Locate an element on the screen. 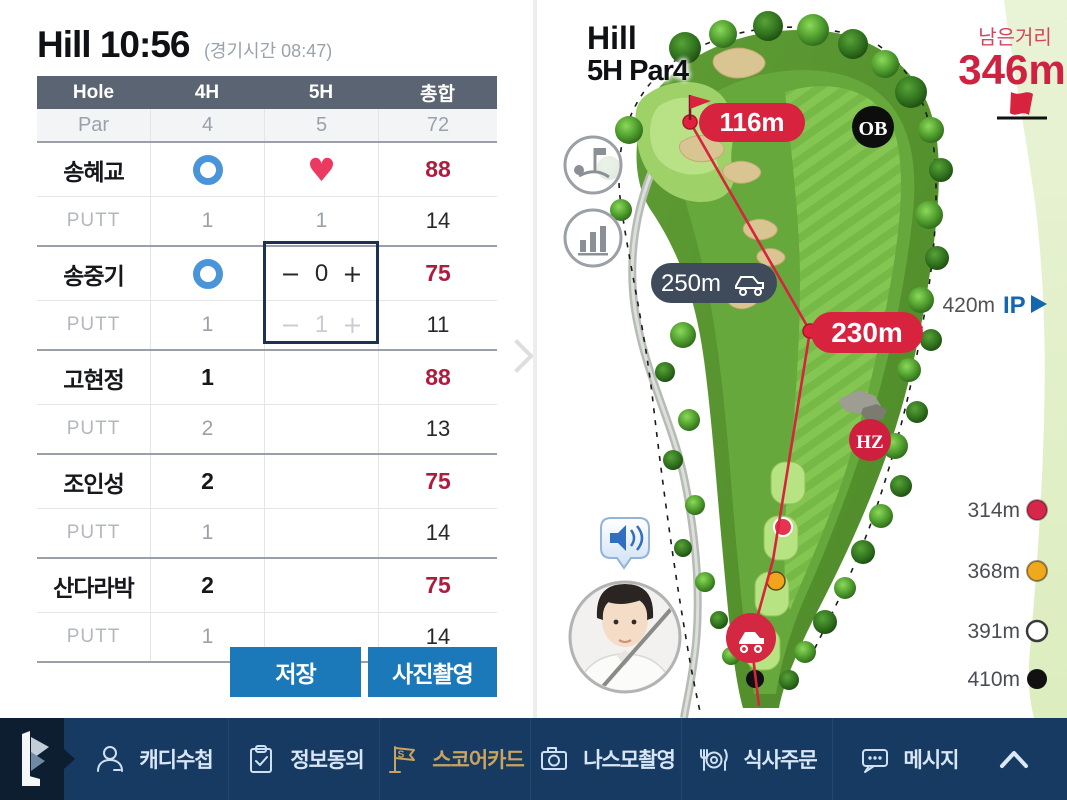  scorecard-flag-icon: S is located at coordinates (402, 759).